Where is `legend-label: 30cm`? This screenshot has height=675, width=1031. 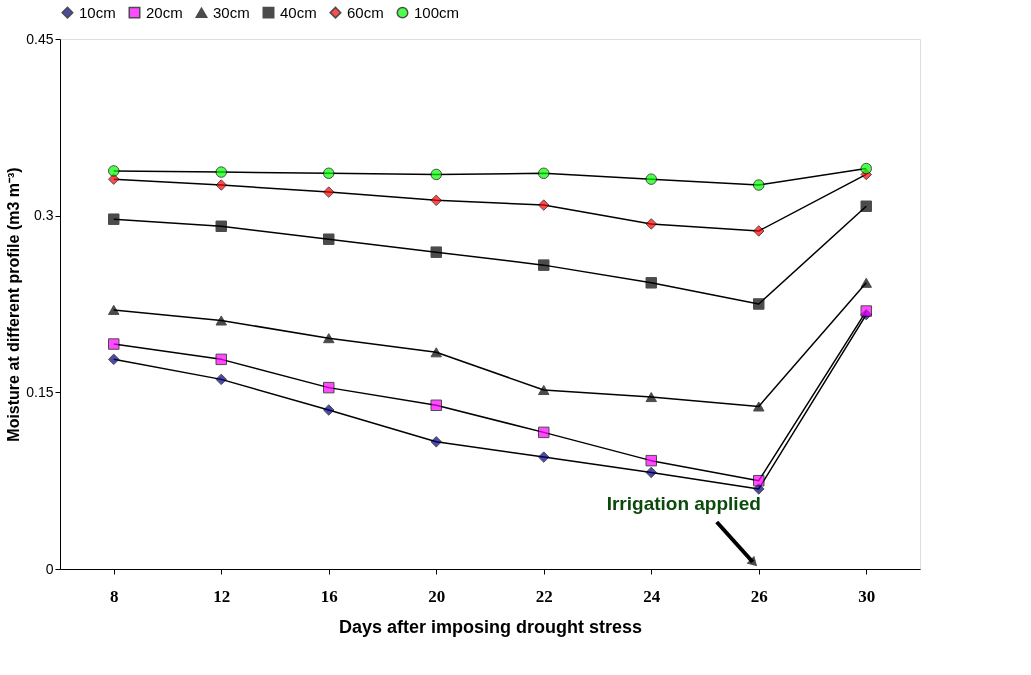 legend-label: 30cm is located at coordinates (231, 12).